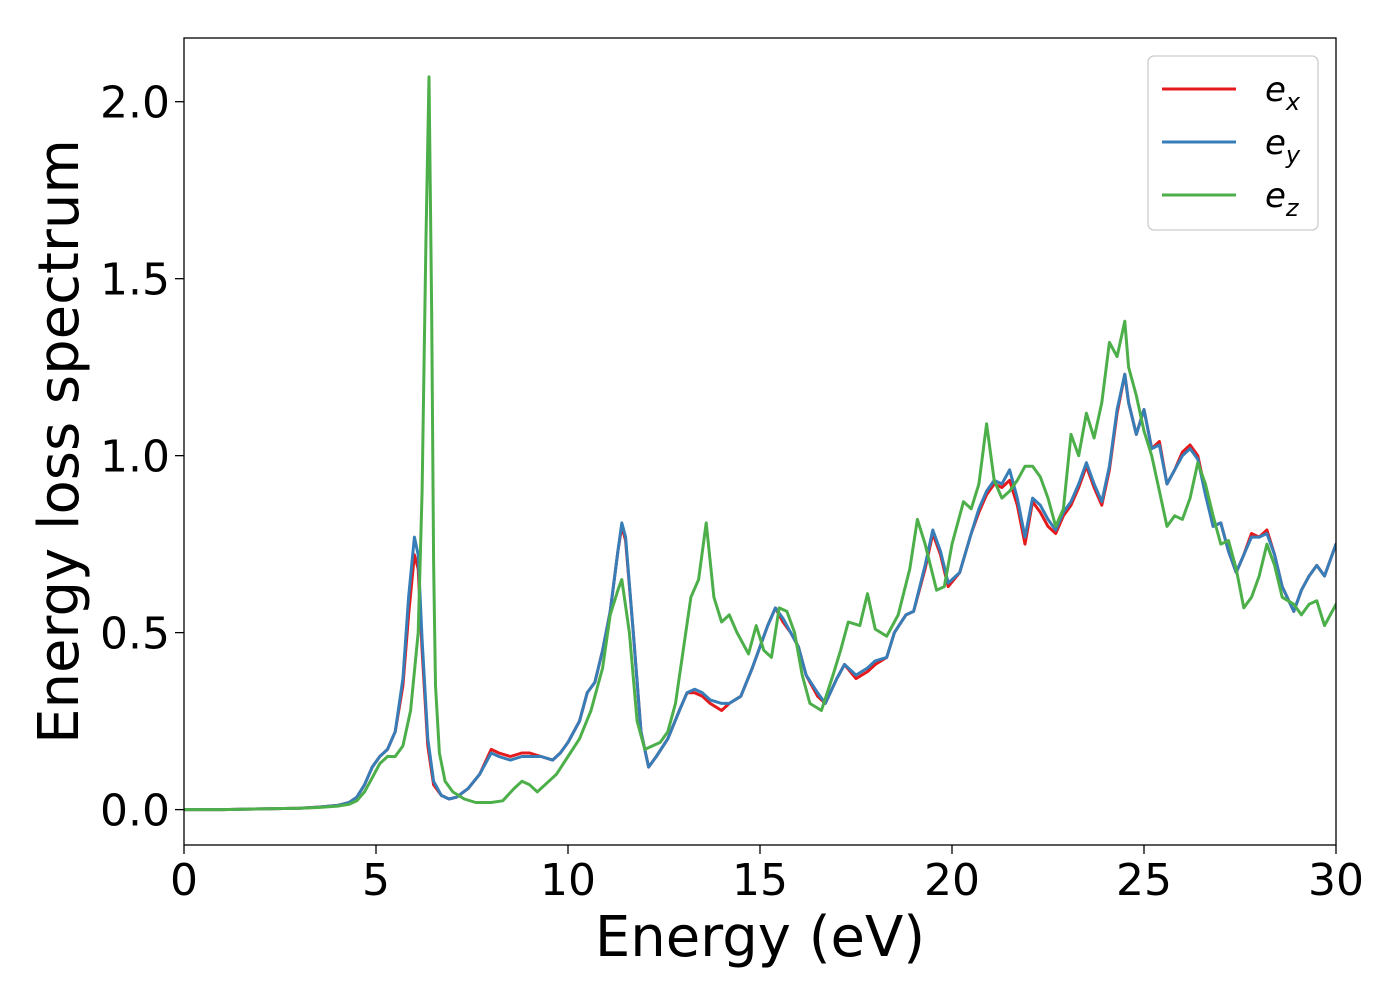  Describe the element at coordinates (1144, 880) in the screenshot. I see `x-tick-label: 25` at that location.